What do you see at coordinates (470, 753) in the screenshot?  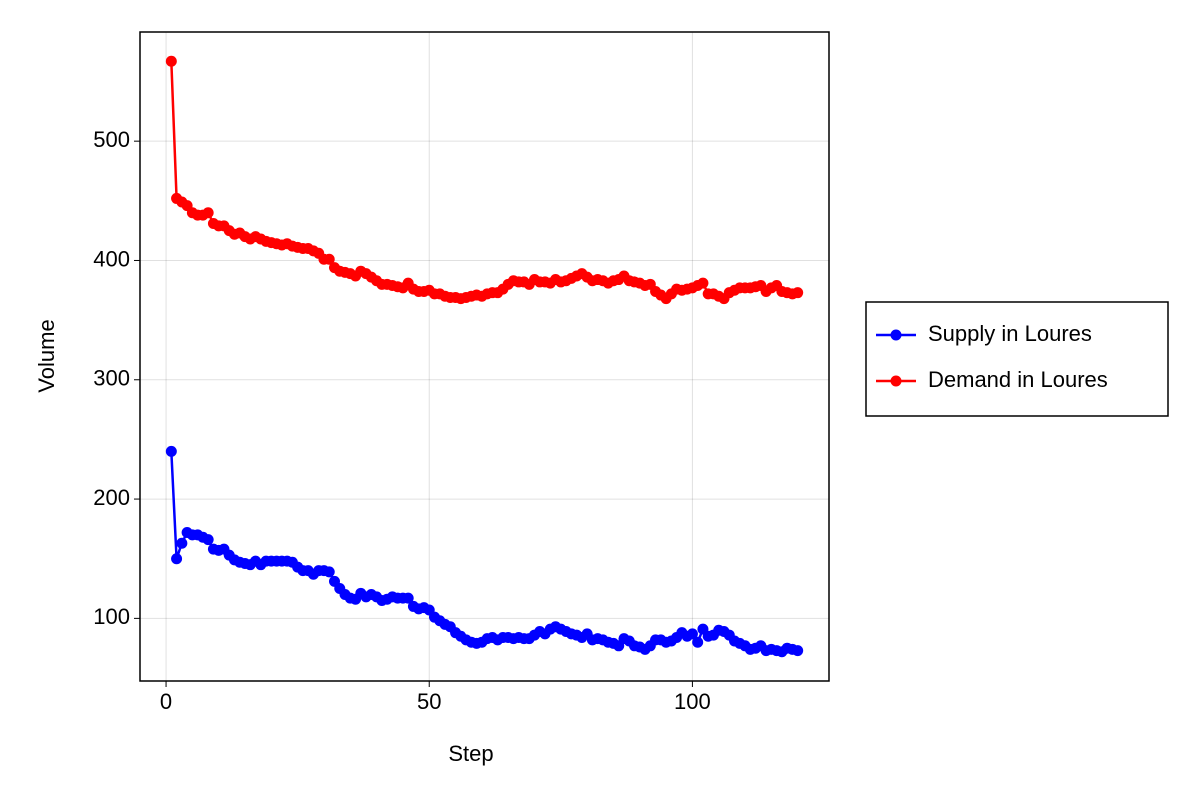 I see `x-axis-label: Step` at bounding box center [470, 753].